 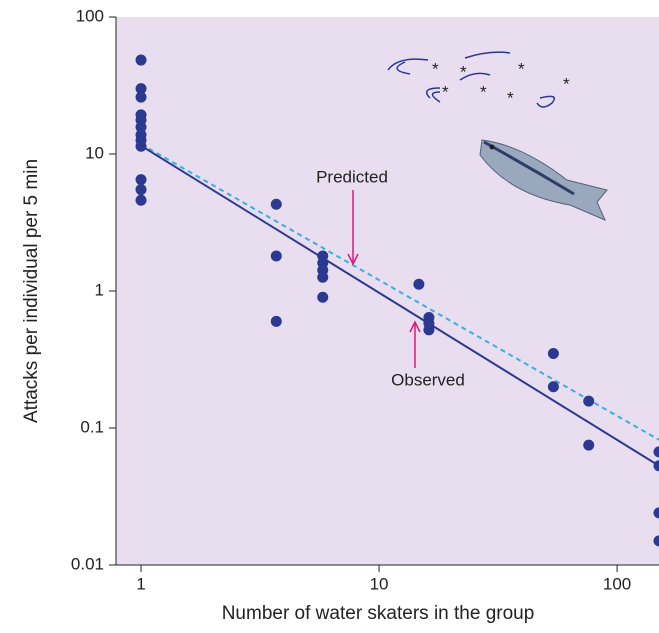 I want to click on annotation: Observed, so click(x=428, y=379).